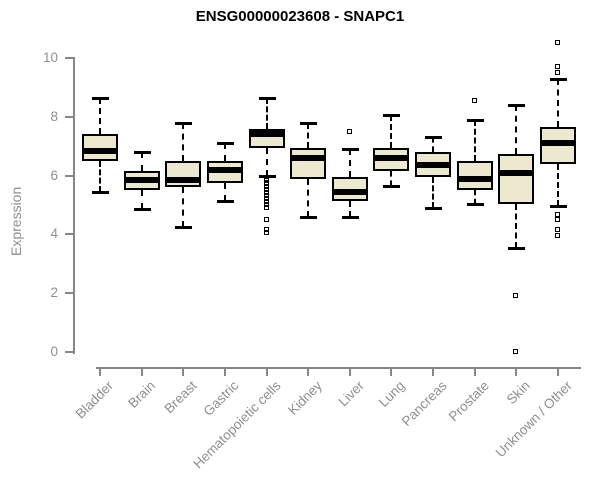  I want to click on y-tick-label: 0, so click(54, 351).